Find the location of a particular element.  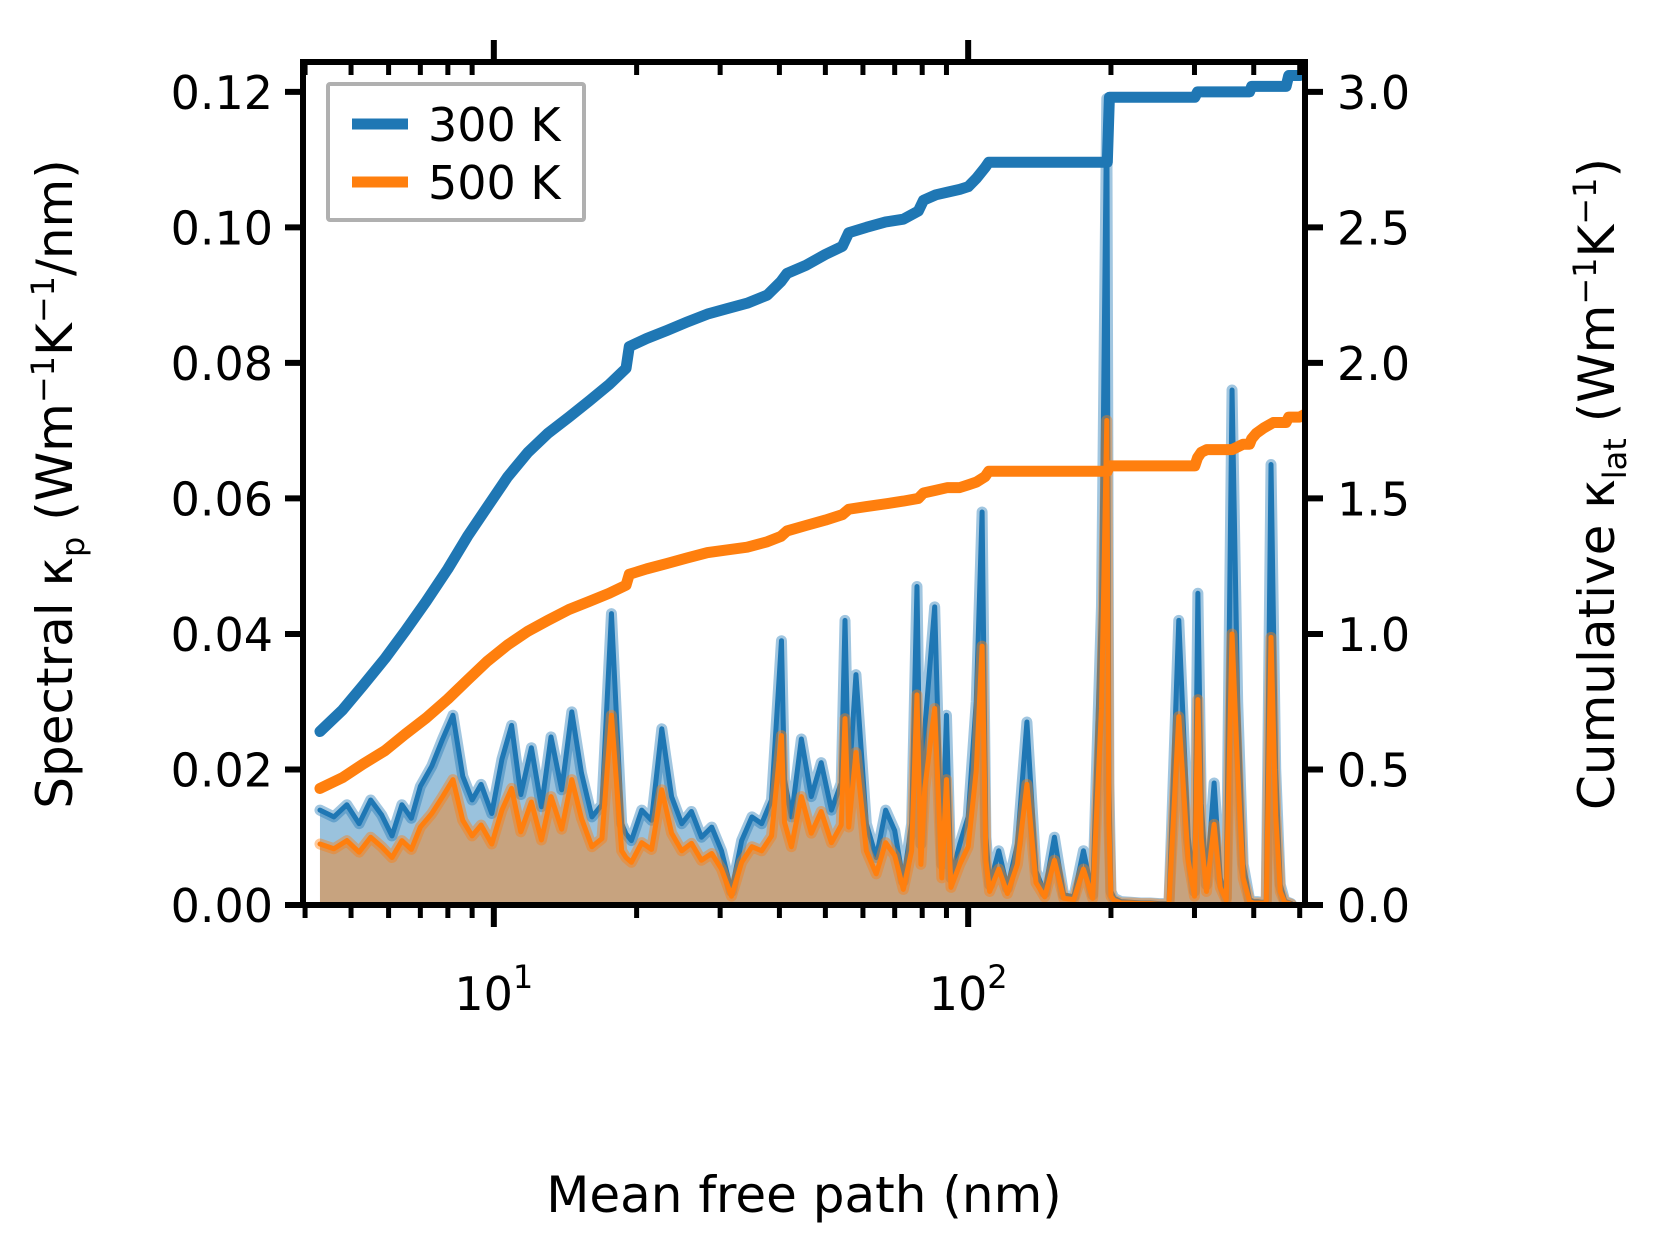

y-left-axis-label: Spectral κp (Wm−1K−1/nm) is located at coordinates (58, 484).